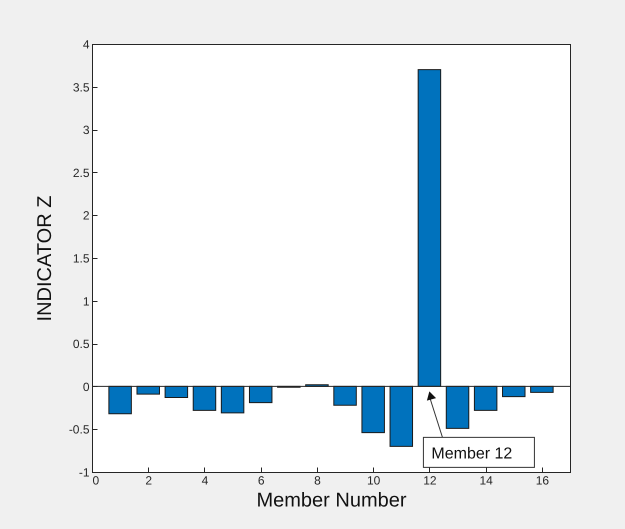 The height and width of the screenshot is (529, 625). I want to click on y-axis-title: INDICATOR Z, so click(45, 259).